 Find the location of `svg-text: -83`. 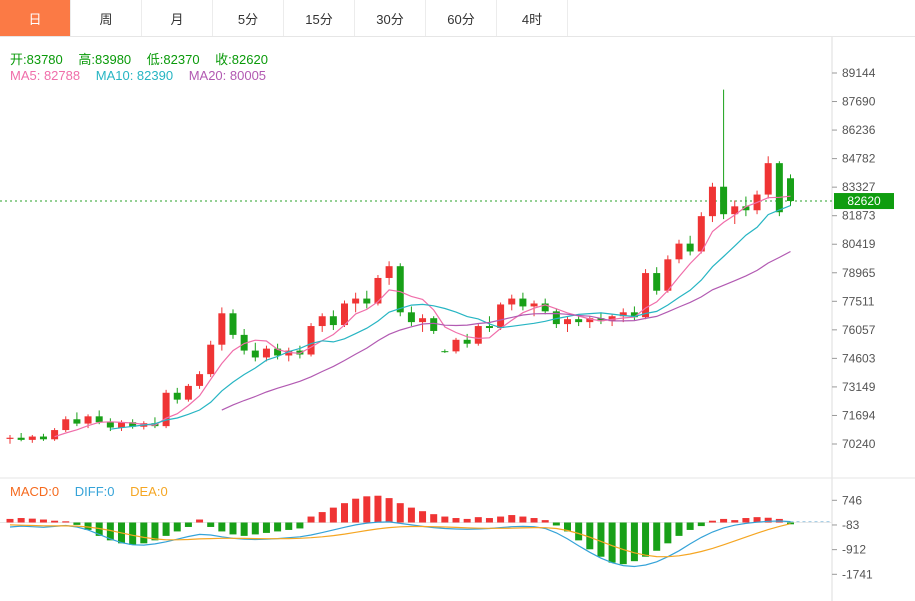

svg-text: -83 is located at coordinates (851, 525).